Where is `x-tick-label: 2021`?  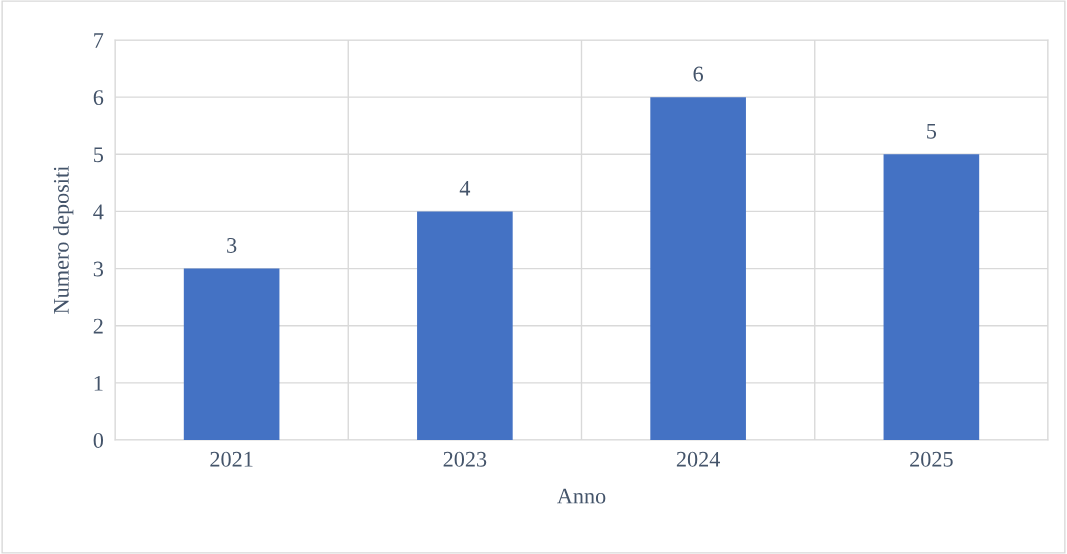 x-tick-label: 2021 is located at coordinates (231, 459).